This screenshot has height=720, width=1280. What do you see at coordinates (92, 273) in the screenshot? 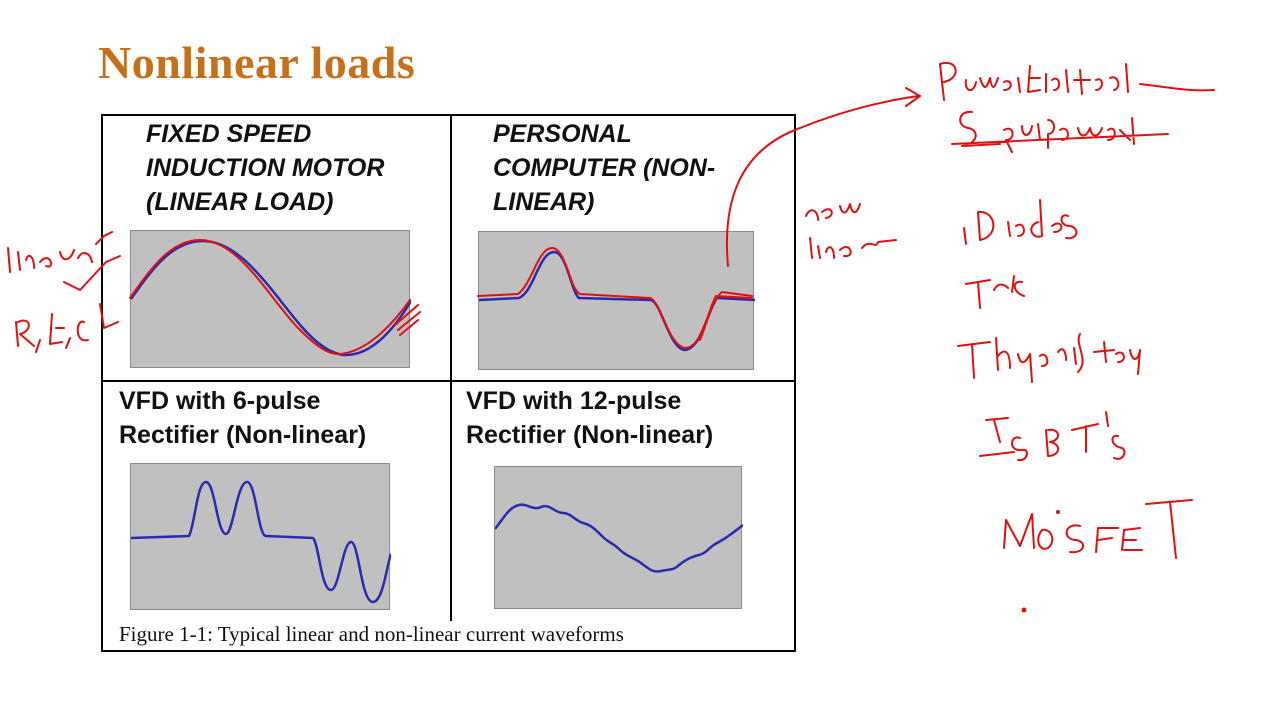
I see `annotation-checkmark` at bounding box center [92, 273].